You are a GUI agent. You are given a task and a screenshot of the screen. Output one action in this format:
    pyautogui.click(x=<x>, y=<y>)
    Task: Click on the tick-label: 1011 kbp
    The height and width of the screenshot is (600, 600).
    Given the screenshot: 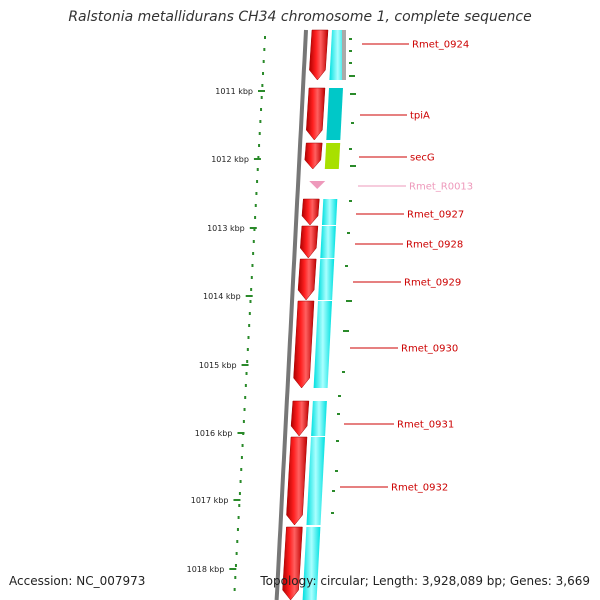 What is the action you would take?
    pyautogui.click(x=234, y=91)
    